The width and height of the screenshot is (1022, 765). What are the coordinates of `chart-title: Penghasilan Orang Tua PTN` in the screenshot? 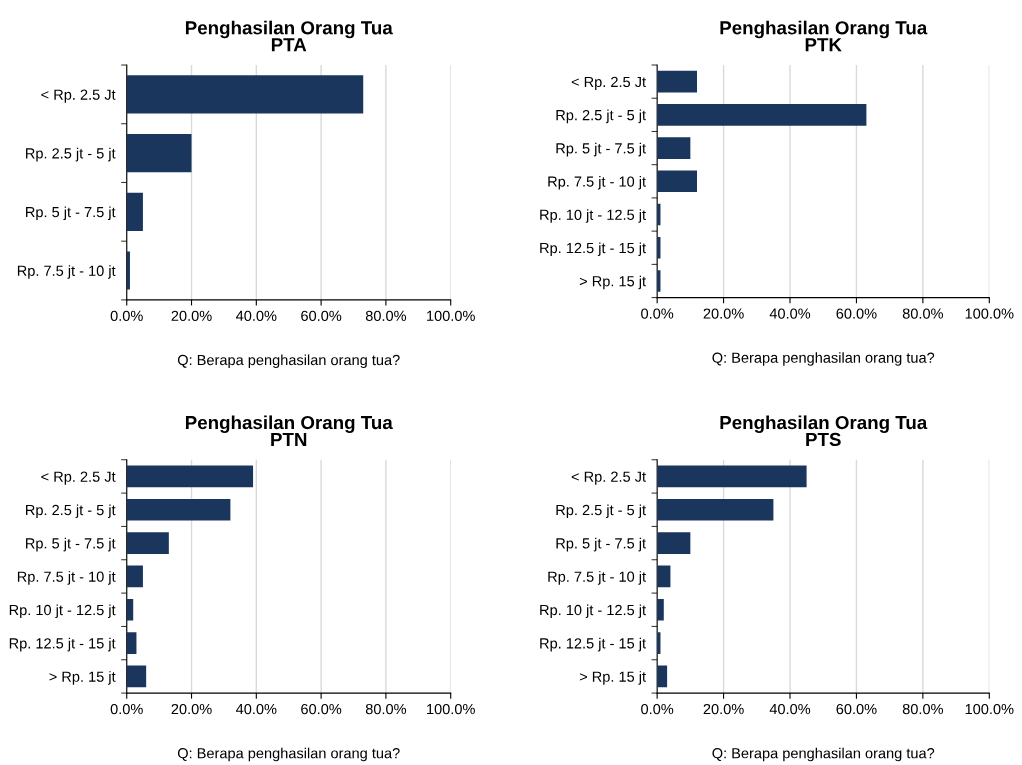 It's located at (289, 430).